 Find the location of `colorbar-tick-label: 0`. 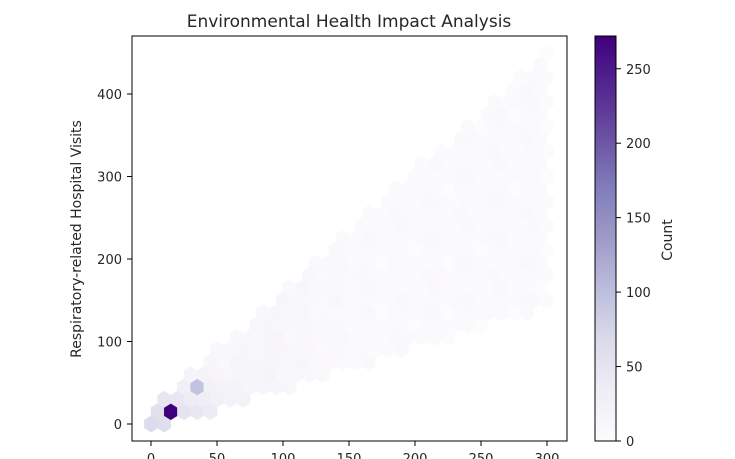

colorbar-tick-label: 0 is located at coordinates (630, 442).